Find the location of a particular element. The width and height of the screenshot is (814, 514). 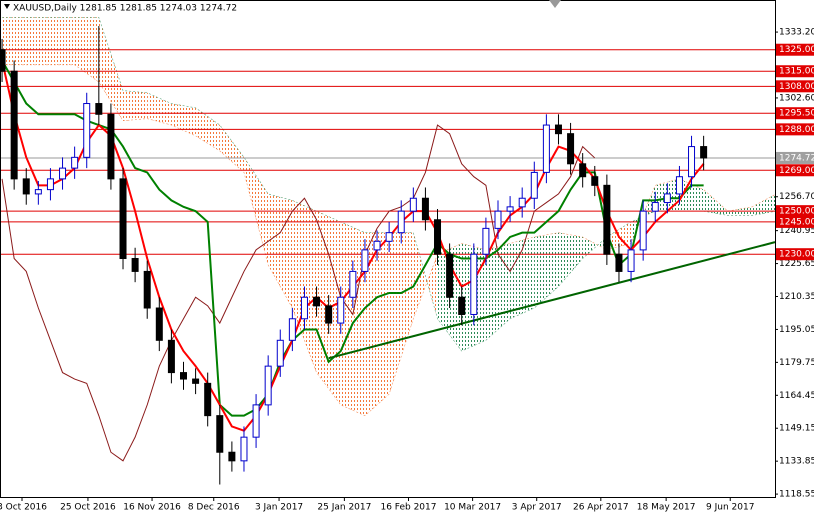

x-tick-label: 8 Dec 2016 is located at coordinates (214, 508).